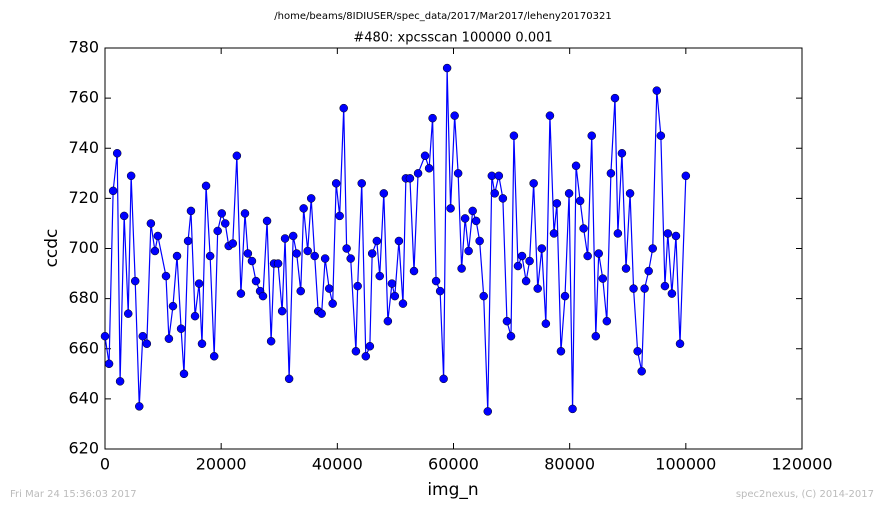  Describe the element at coordinates (337, 464) in the screenshot. I see `x-tick-label: 40000` at that location.